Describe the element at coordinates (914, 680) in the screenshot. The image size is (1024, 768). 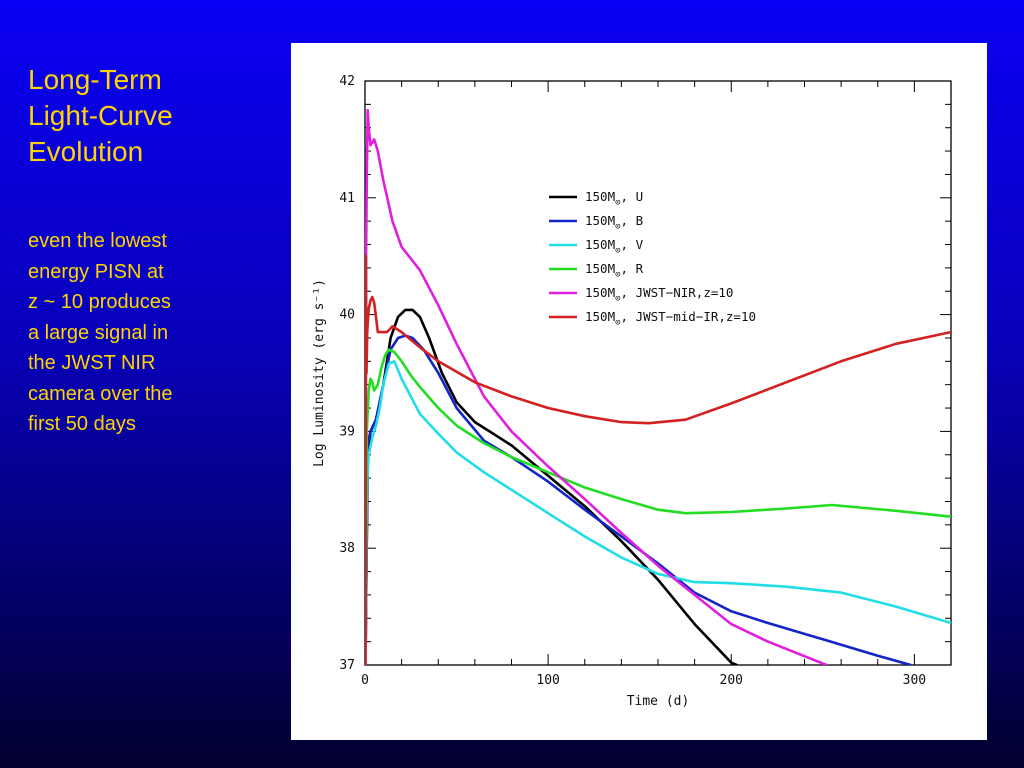
I see `x-tick-label: 300` at that location.